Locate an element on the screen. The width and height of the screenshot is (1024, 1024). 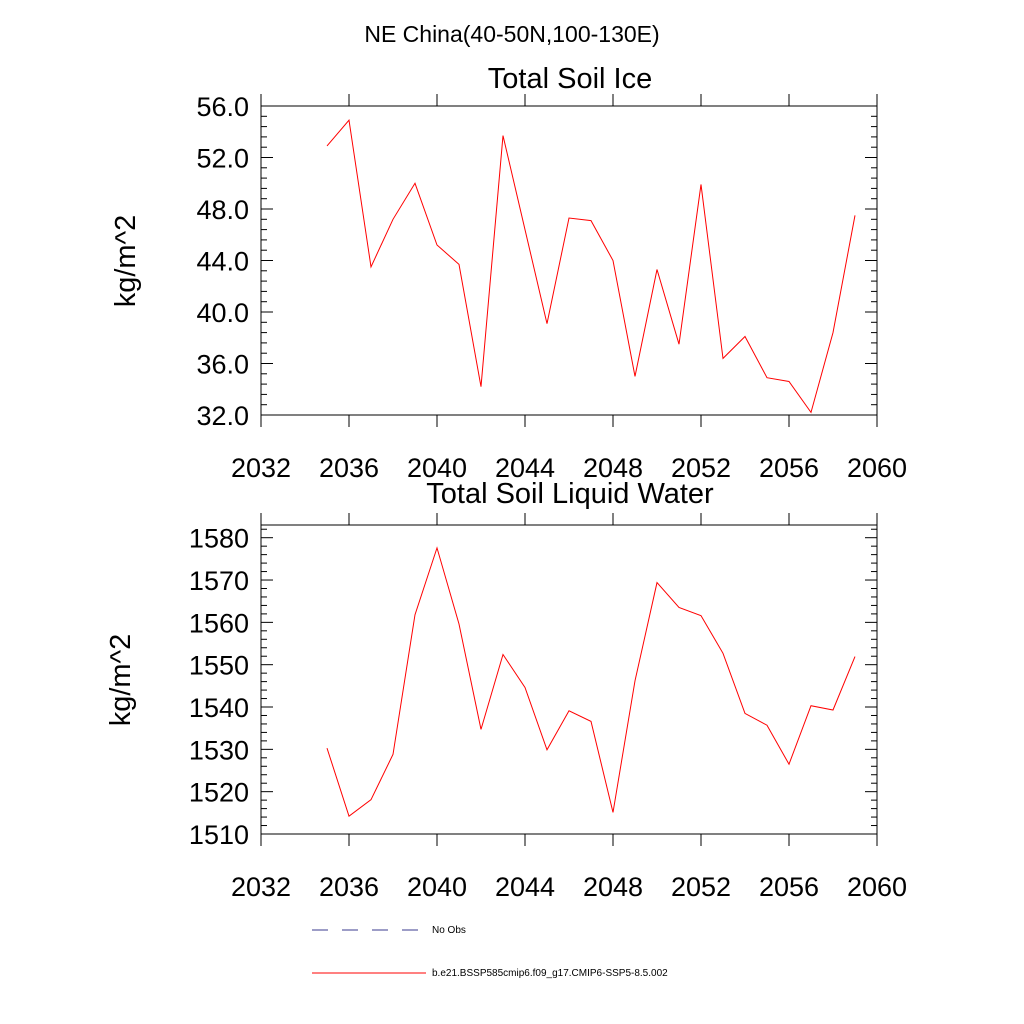
y-tick-label: 1530 is located at coordinates (219, 750).